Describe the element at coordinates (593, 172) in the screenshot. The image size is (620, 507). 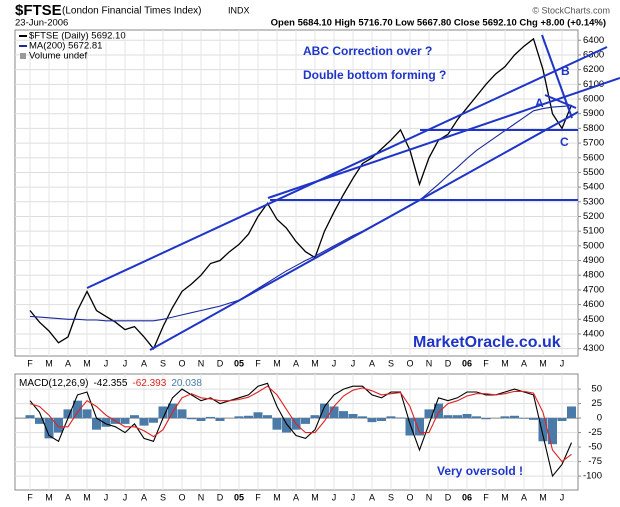
I see `y-tick-label: 5500` at that location.